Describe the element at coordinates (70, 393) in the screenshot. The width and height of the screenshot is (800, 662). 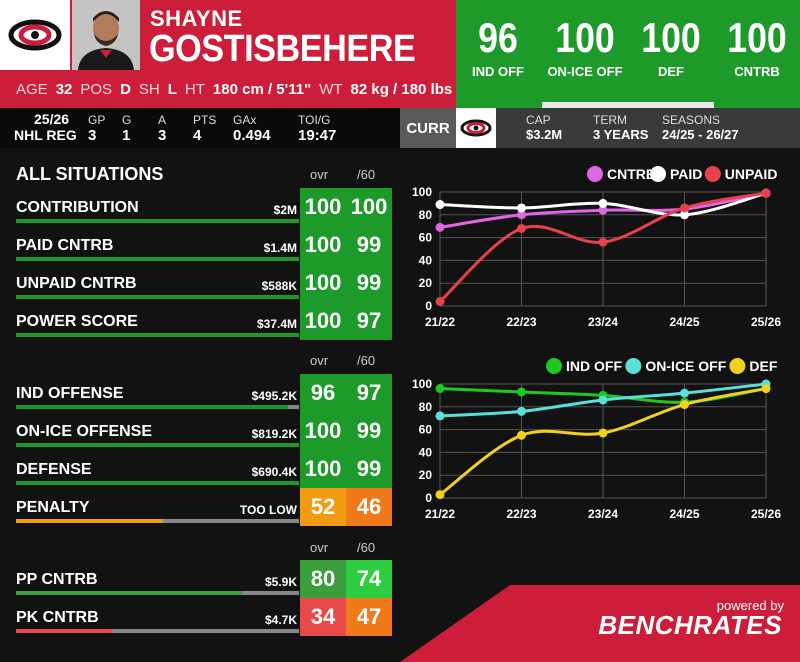
I see `row-label: IND OFFENSE` at that location.